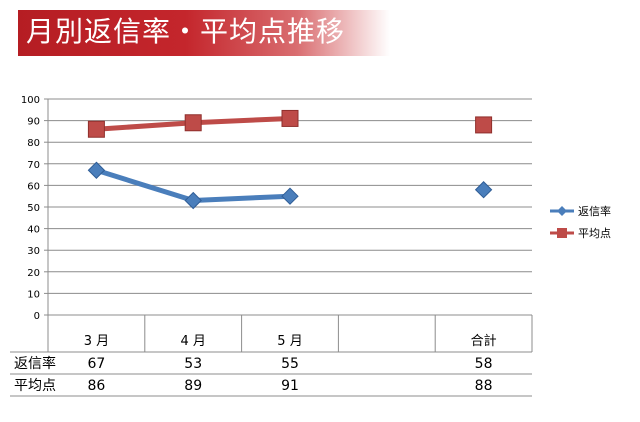 This screenshot has height=422, width=640. What do you see at coordinates (484, 386) in the screenshot?
I see `table-cell: 88` at bounding box center [484, 386].